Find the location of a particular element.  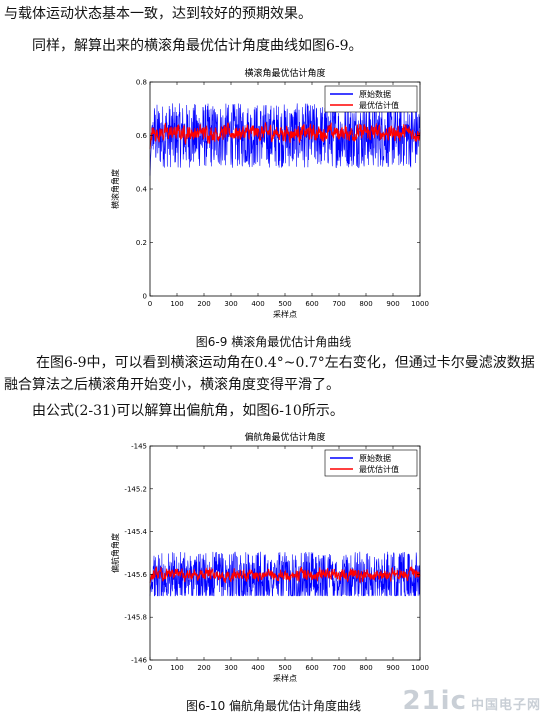

text-line-2: 同样，解算出来的横滚角最优估计角度曲线如图6-9。 is located at coordinates (197, 46).